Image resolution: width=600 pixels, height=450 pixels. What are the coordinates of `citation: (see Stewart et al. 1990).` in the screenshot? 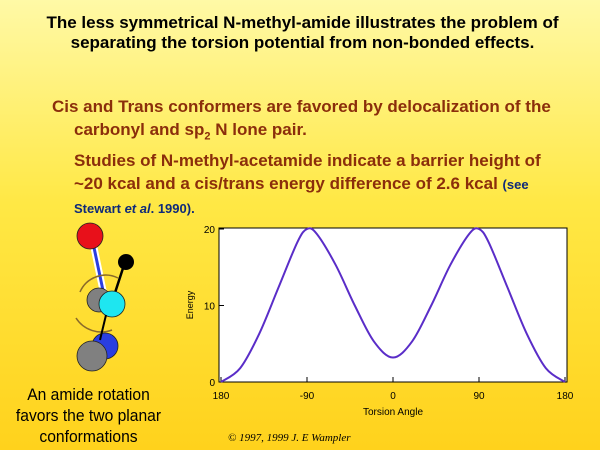 It's located at (301, 196).